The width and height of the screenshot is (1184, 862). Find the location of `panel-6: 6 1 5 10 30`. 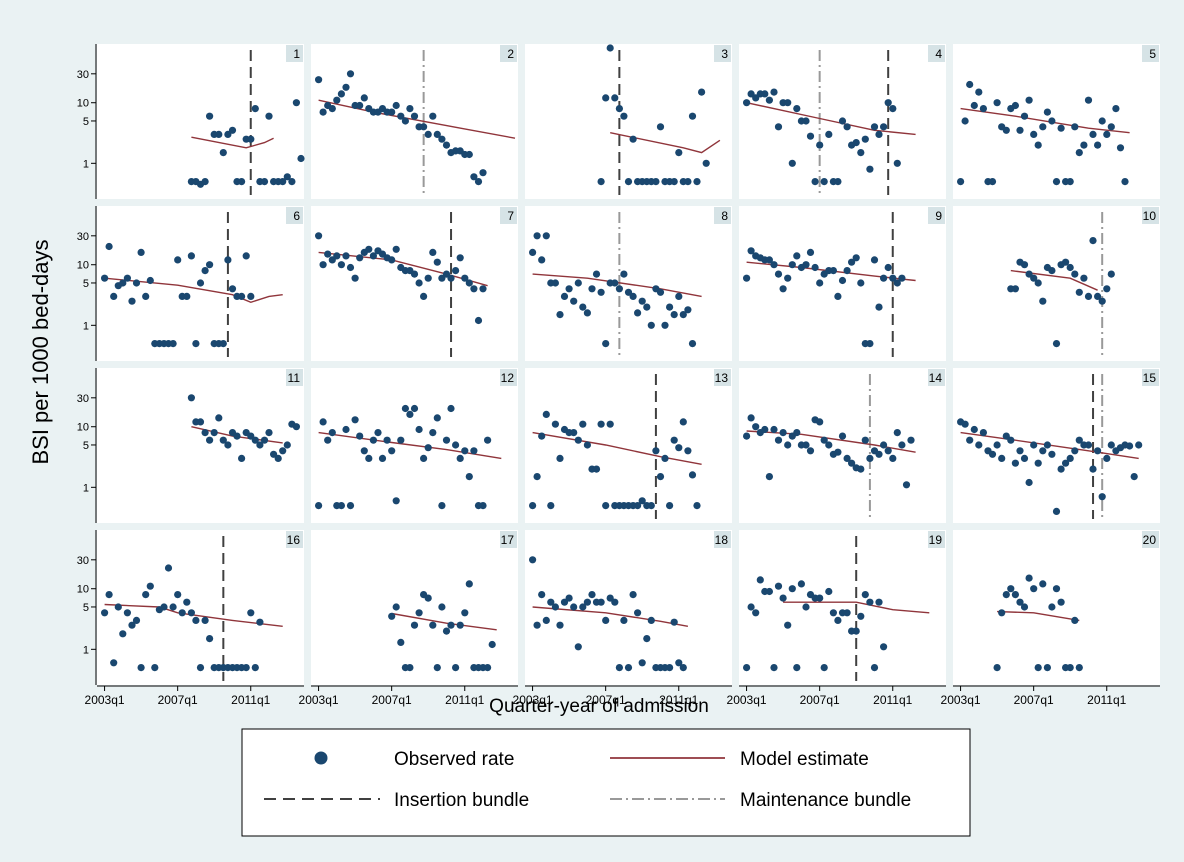

panel-6: 6 1 5 10 30 is located at coordinates (190, 283).